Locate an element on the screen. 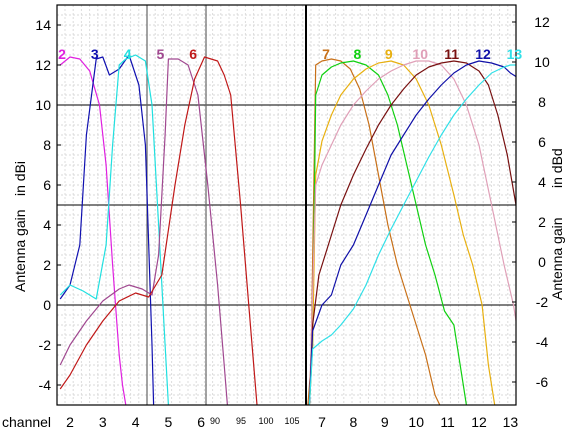 Image resolution: width=569 pixels, height=432 pixels. left-tick-label: 10 is located at coordinates (43, 105).